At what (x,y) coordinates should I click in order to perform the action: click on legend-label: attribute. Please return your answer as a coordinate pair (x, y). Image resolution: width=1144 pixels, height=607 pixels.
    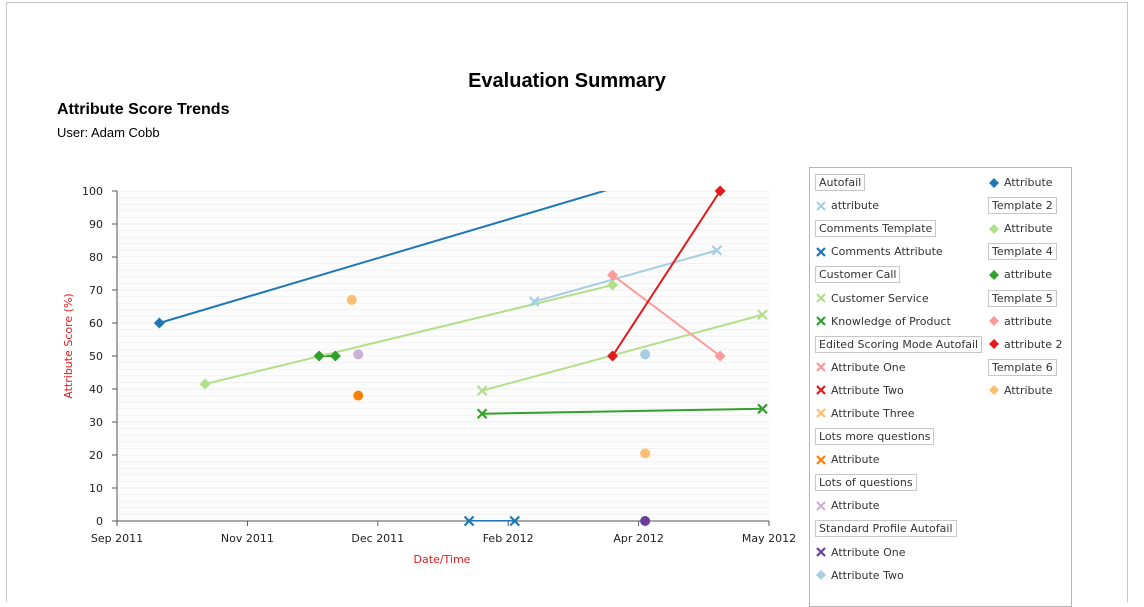
    Looking at the image, I should click on (1028, 321).